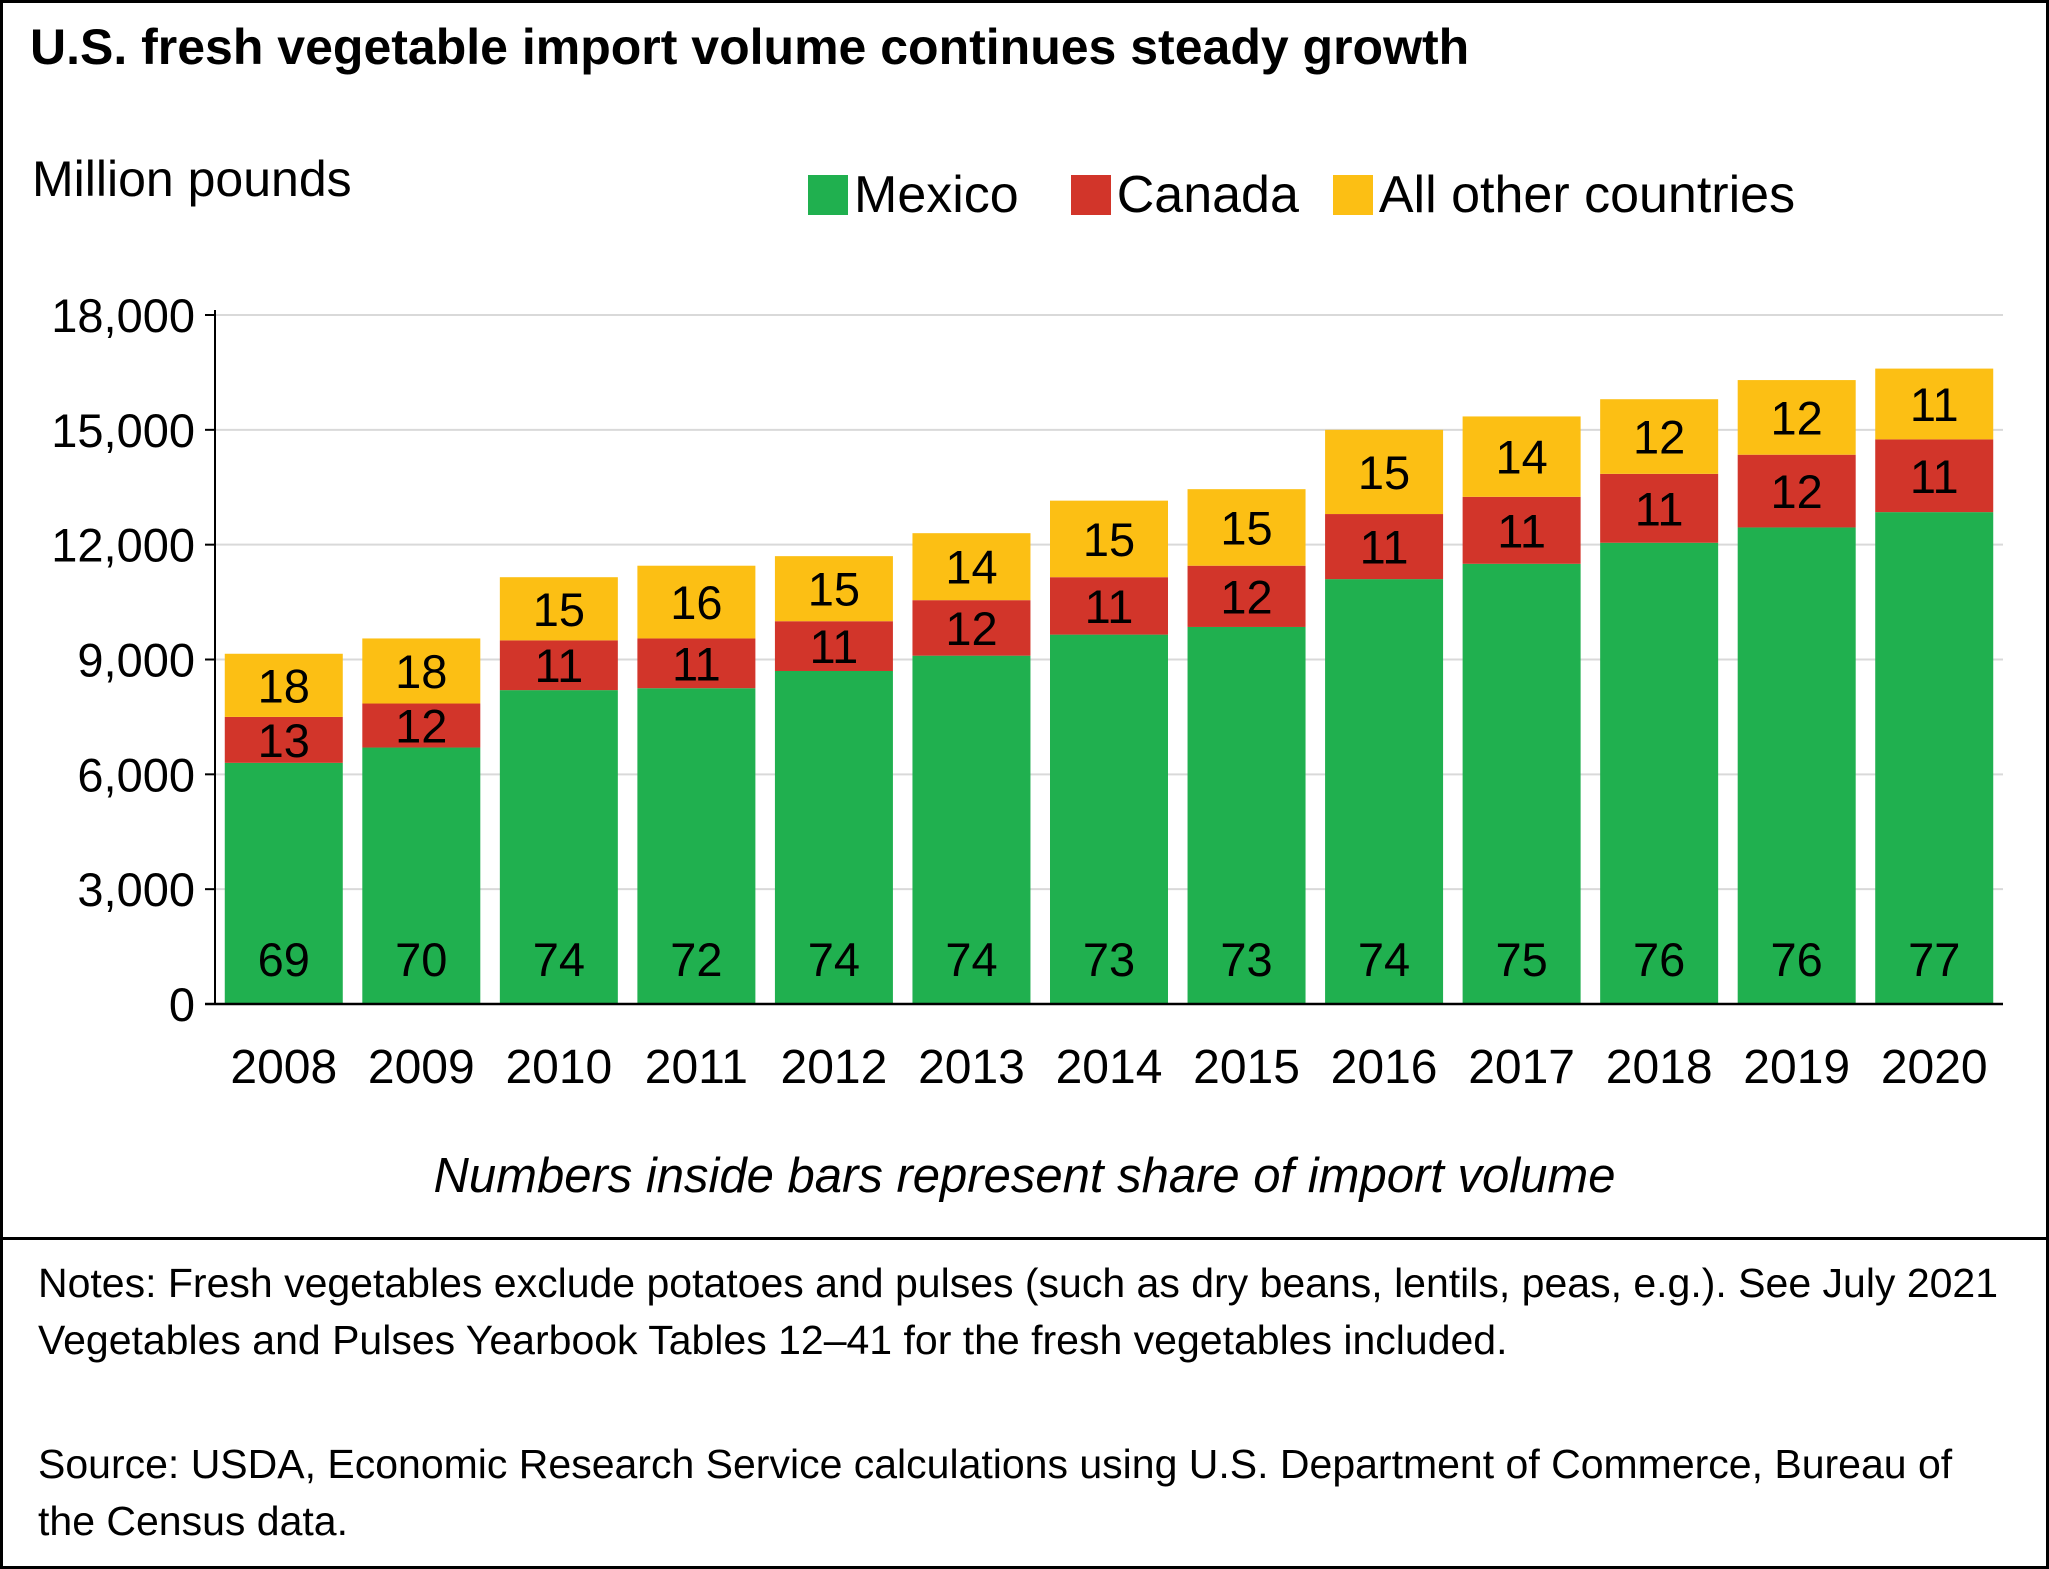  What do you see at coordinates (1109, 1067) in the screenshot?
I see `x-tick-label: 2014` at bounding box center [1109, 1067].